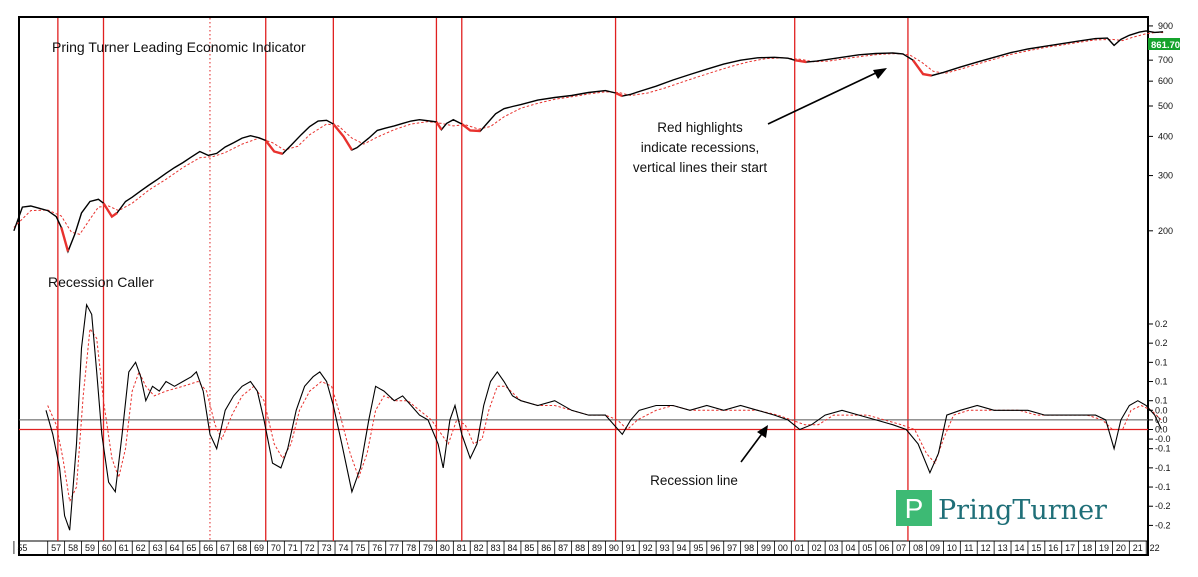 The width and height of the screenshot is (1198, 577). What do you see at coordinates (850, 548) in the screenshot?
I see `x-tick-label-48: 04` at bounding box center [850, 548].